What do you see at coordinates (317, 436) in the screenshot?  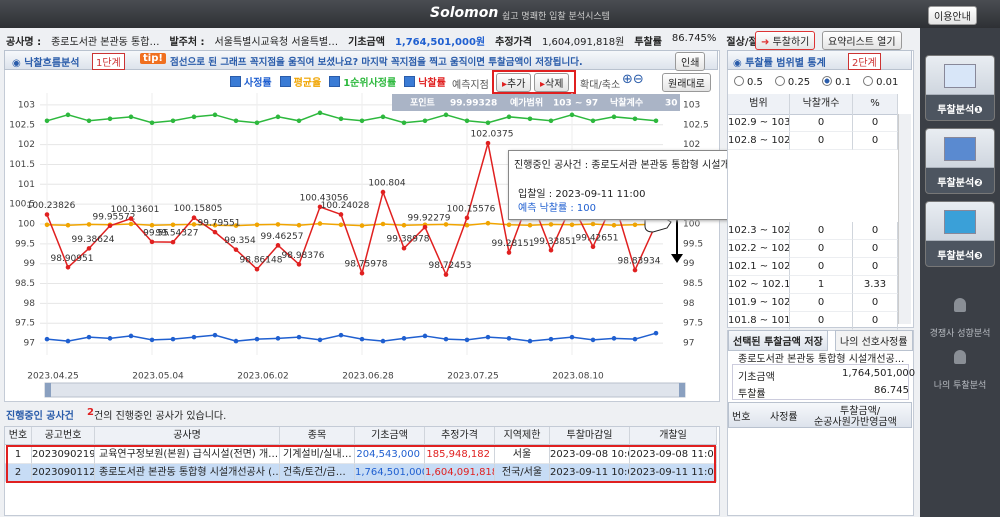 I see `column-header: 종목` at bounding box center [317, 436].